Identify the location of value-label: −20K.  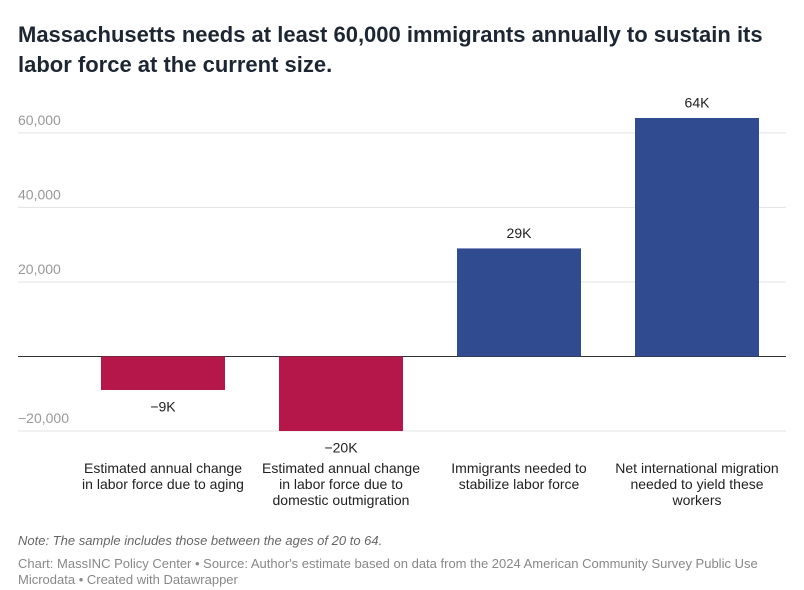
(341, 448).